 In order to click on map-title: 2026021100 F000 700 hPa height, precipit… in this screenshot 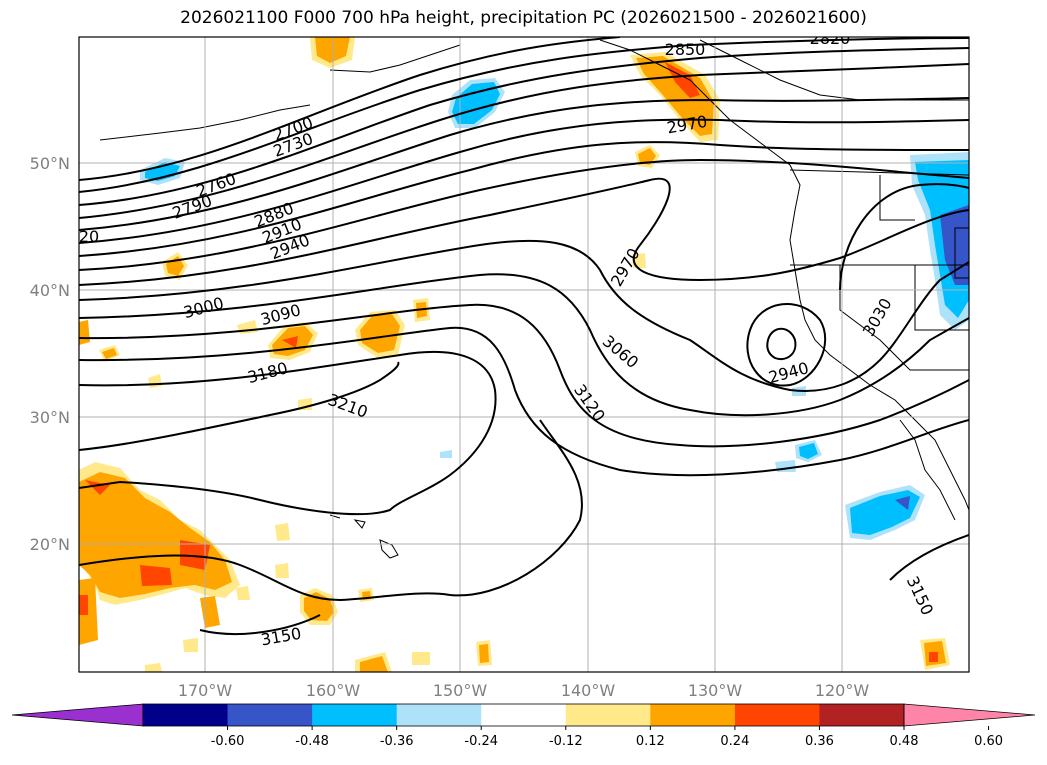, I will do `click(523, 18)`.